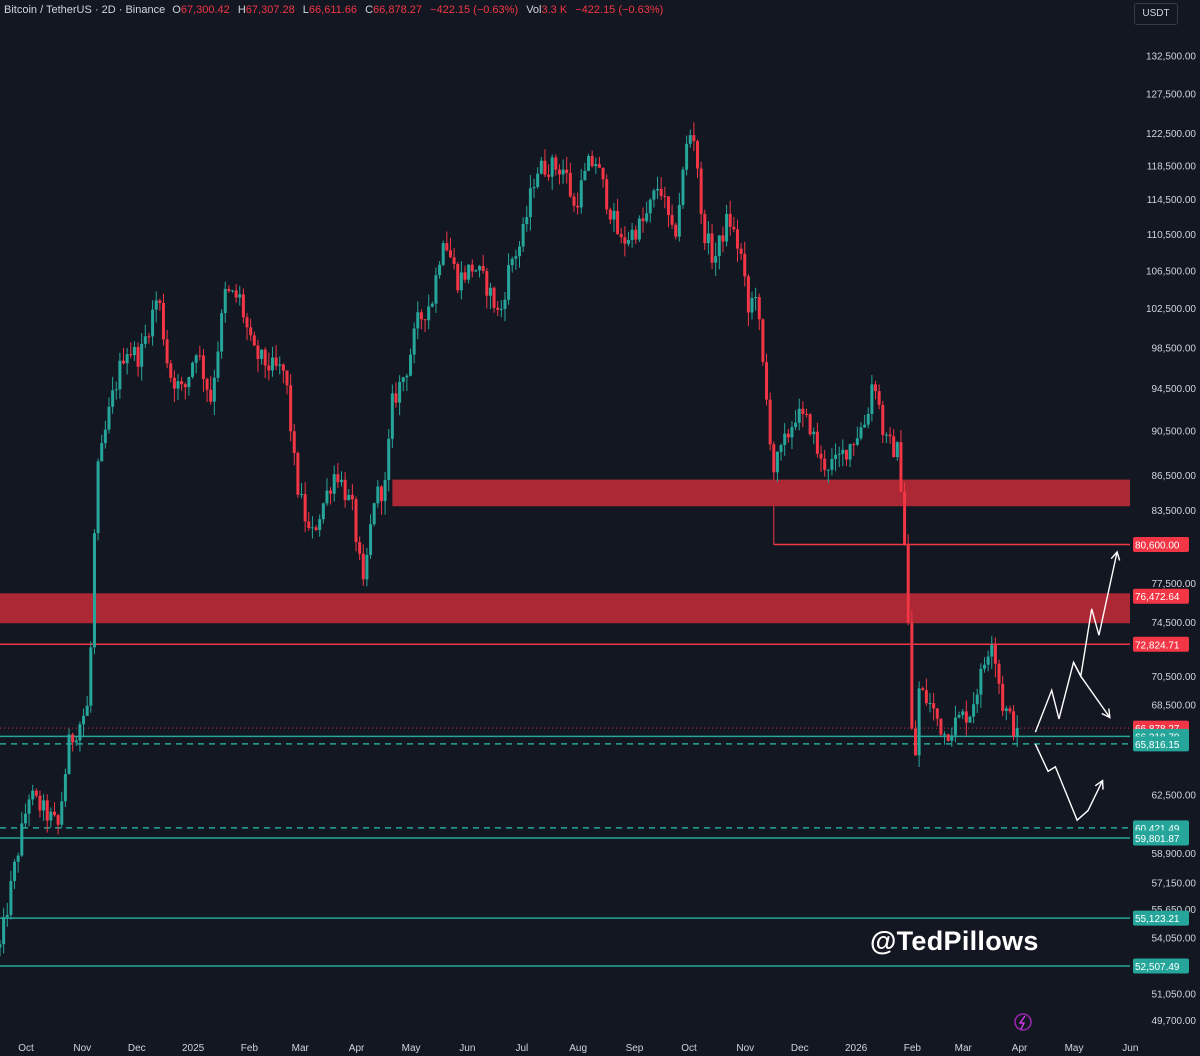  I want to click on price-tick-label: 49,700.00, so click(1174, 1021).